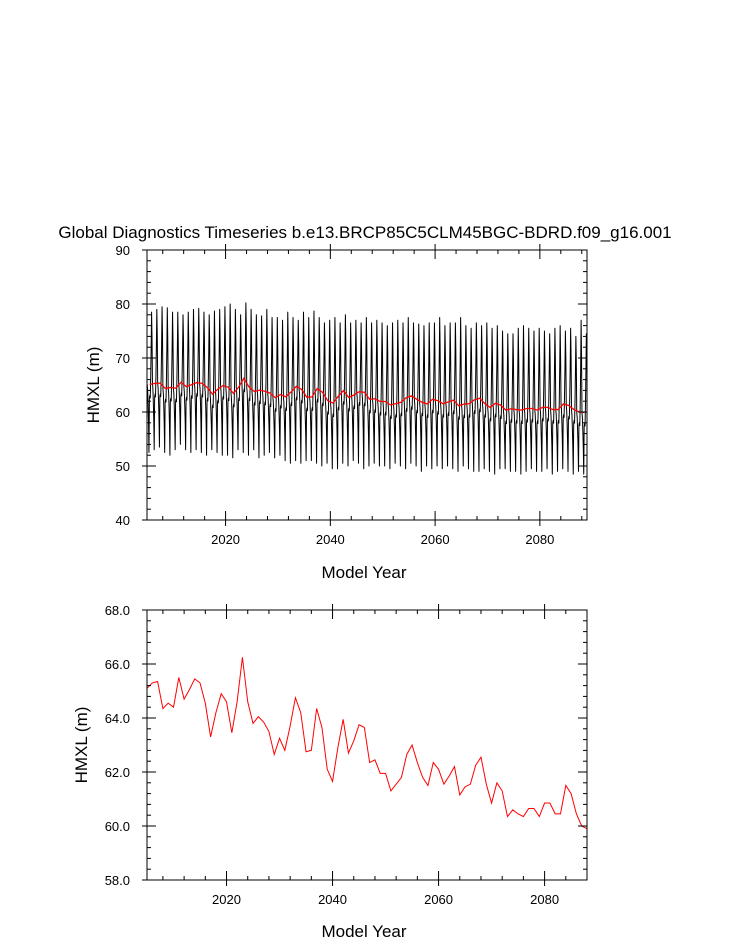 This screenshot has height=945, width=733. What do you see at coordinates (435, 539) in the screenshot?
I see `top-x-tick-label: 2060` at bounding box center [435, 539].